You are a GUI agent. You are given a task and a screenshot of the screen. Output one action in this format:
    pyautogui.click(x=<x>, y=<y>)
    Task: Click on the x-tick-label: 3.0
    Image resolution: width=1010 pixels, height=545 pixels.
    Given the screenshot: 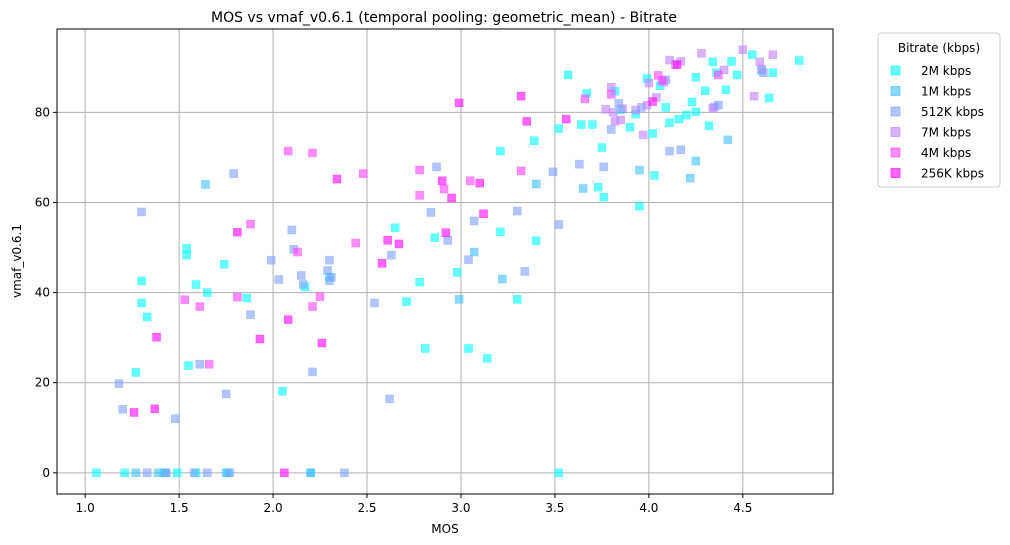 What is the action you would take?
    pyautogui.click(x=460, y=508)
    